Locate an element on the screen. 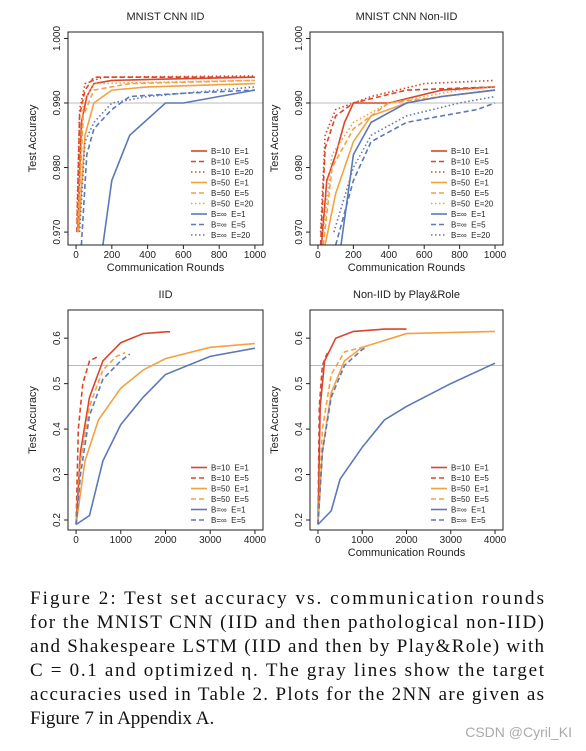 Image resolution: width=586 pixels, height=751 pixels. y-tick-label: 0.5 is located at coordinates (299, 383).